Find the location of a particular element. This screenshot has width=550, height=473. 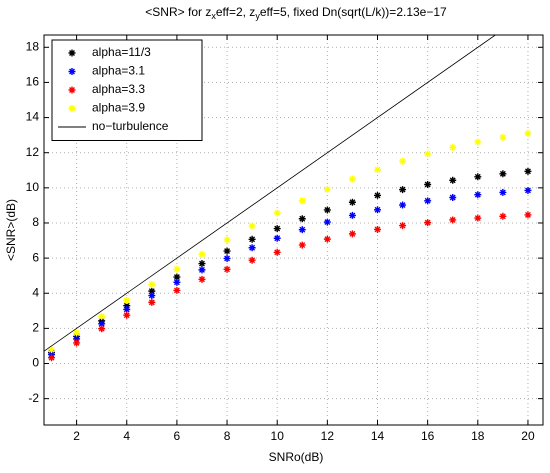

x-axis-label: SNRo(dB) is located at coordinates (296, 457).